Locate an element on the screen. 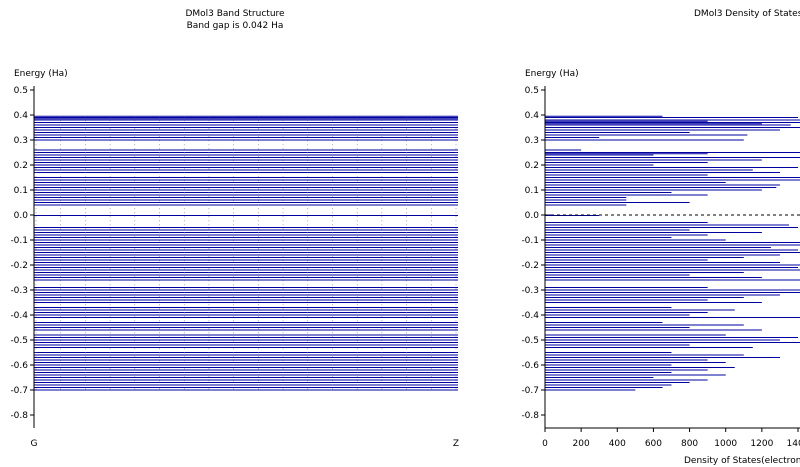 The height and width of the screenshot is (467, 800). dos-y-tick-label: -0.7 is located at coordinates (530, 391).